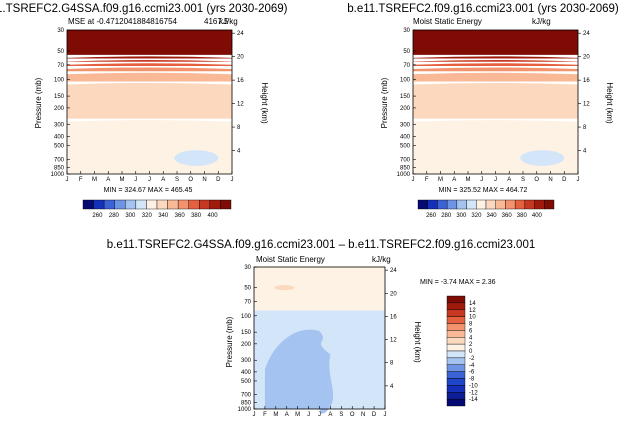 This screenshot has width=631, height=431. What do you see at coordinates (405, 168) in the screenshot?
I see `y-tick-label: 850` at bounding box center [405, 168].